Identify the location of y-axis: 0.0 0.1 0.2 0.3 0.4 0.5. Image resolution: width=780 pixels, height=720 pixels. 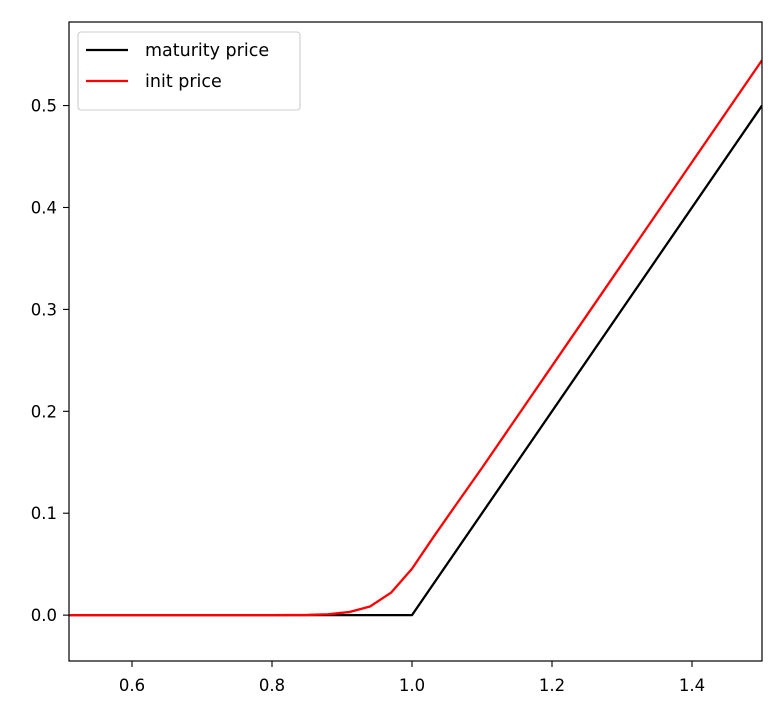
(50, 361).